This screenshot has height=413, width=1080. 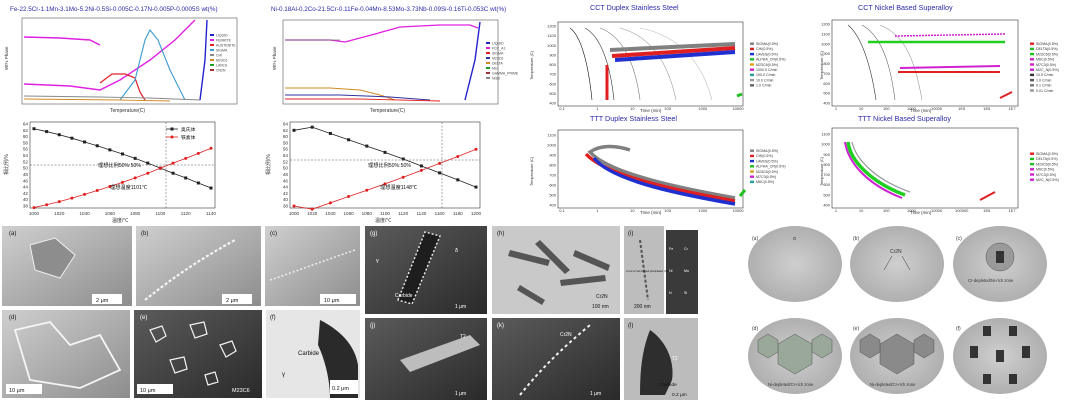 What do you see at coordinates (144, 234) in the screenshot?
I see `micro-b-label: (b)` at bounding box center [144, 234].